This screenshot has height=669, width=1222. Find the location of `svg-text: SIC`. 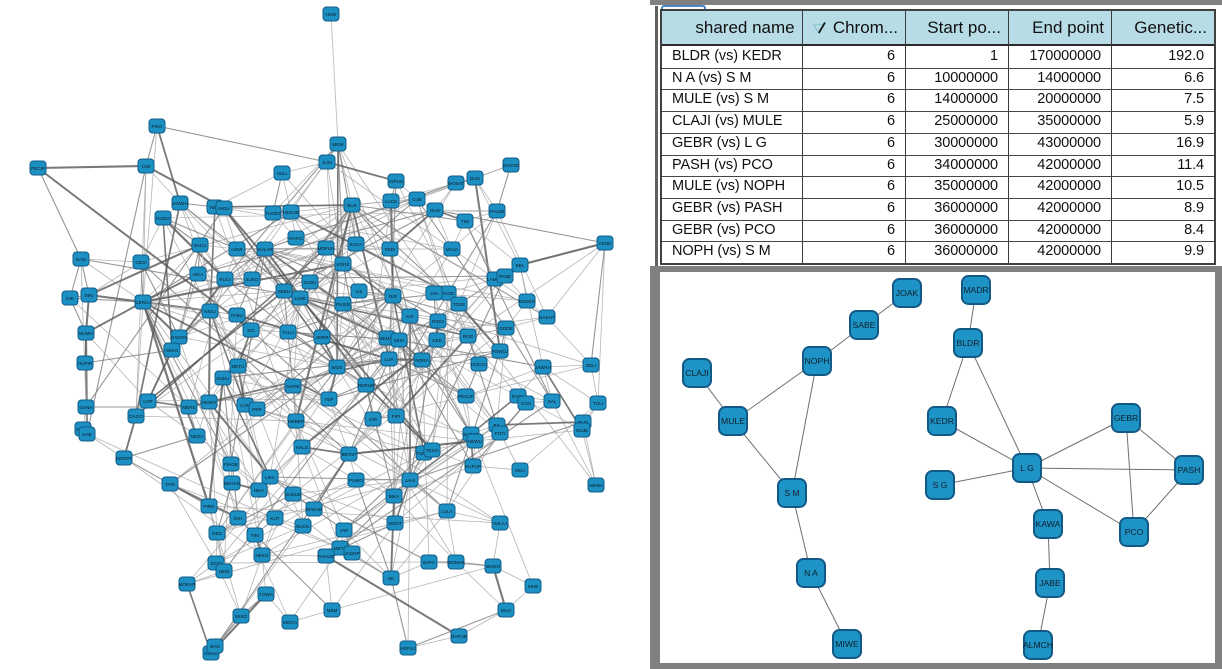

svg-text: SIC is located at coordinates (251, 330).